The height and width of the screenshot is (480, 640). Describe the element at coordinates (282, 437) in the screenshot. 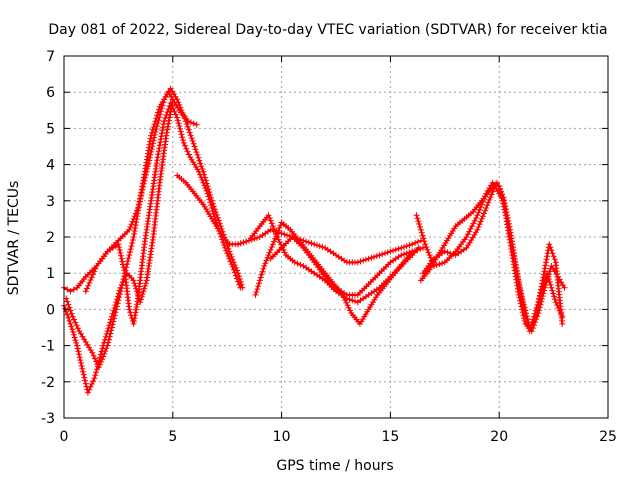

I see `x-tick-label: 10` at that location.